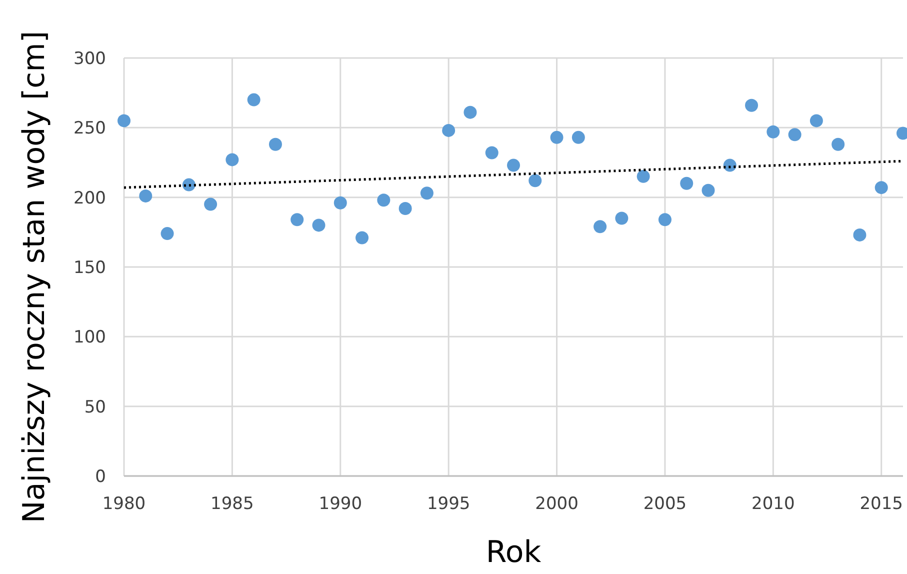 The image size is (907, 574). What do you see at coordinates (124, 504) in the screenshot?
I see `x-tick-label: 1980` at bounding box center [124, 504].